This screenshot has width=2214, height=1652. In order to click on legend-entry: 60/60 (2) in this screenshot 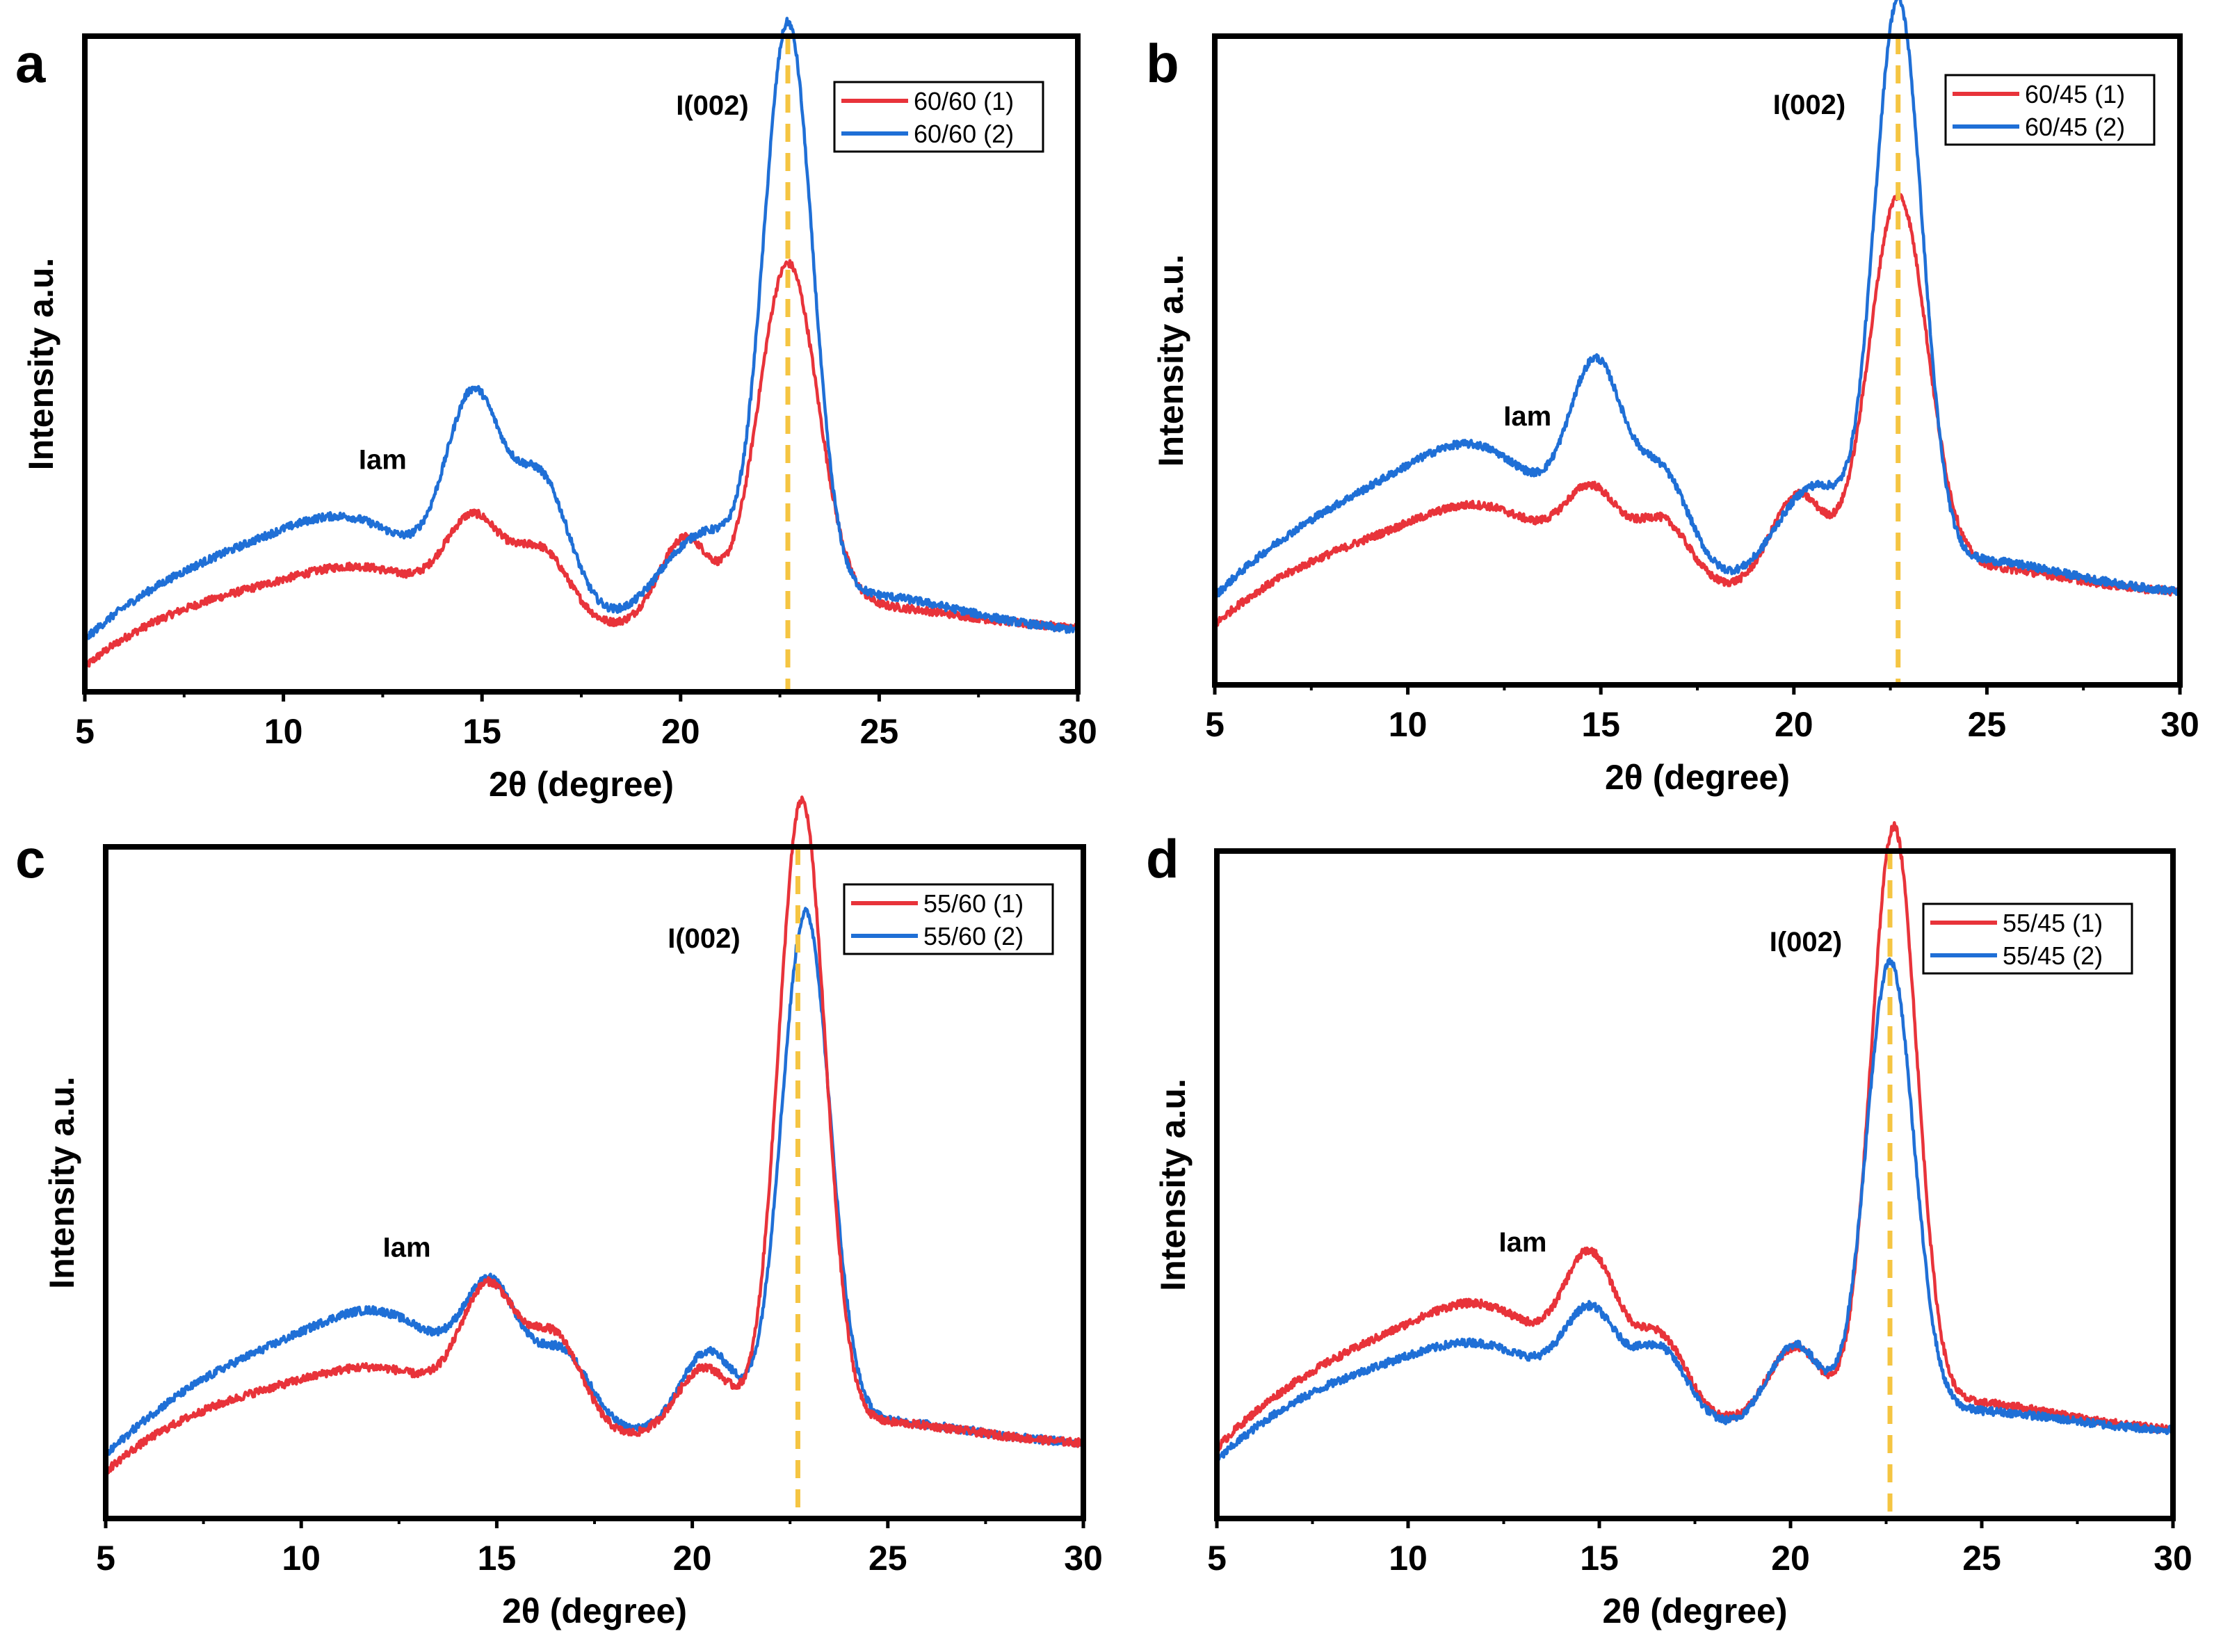, I will do `click(964, 134)`.